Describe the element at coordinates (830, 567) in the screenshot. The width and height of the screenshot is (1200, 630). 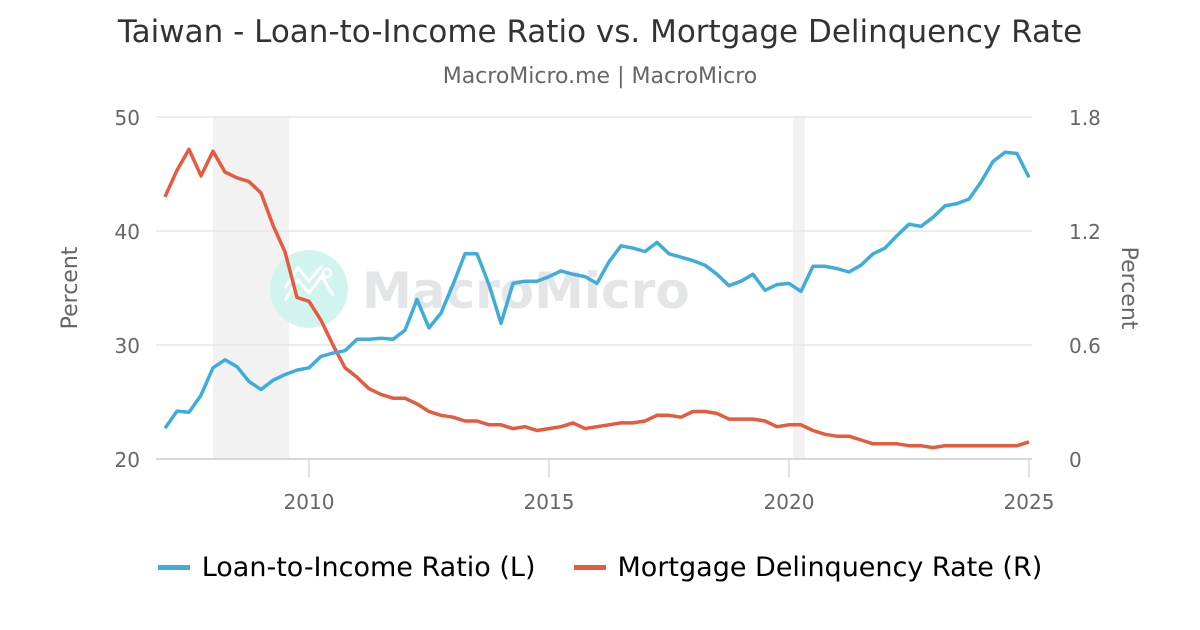
I see `legend-label: Mortgage Delinquency Rate (R)` at that location.